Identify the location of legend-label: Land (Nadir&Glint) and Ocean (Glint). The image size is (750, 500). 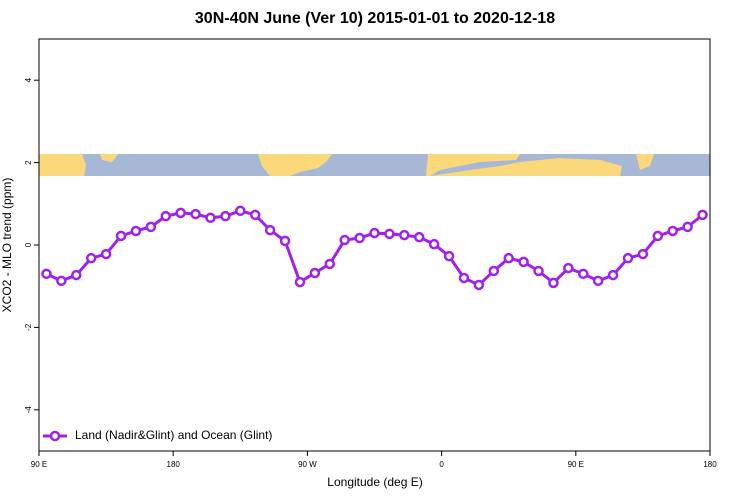
(173, 435).